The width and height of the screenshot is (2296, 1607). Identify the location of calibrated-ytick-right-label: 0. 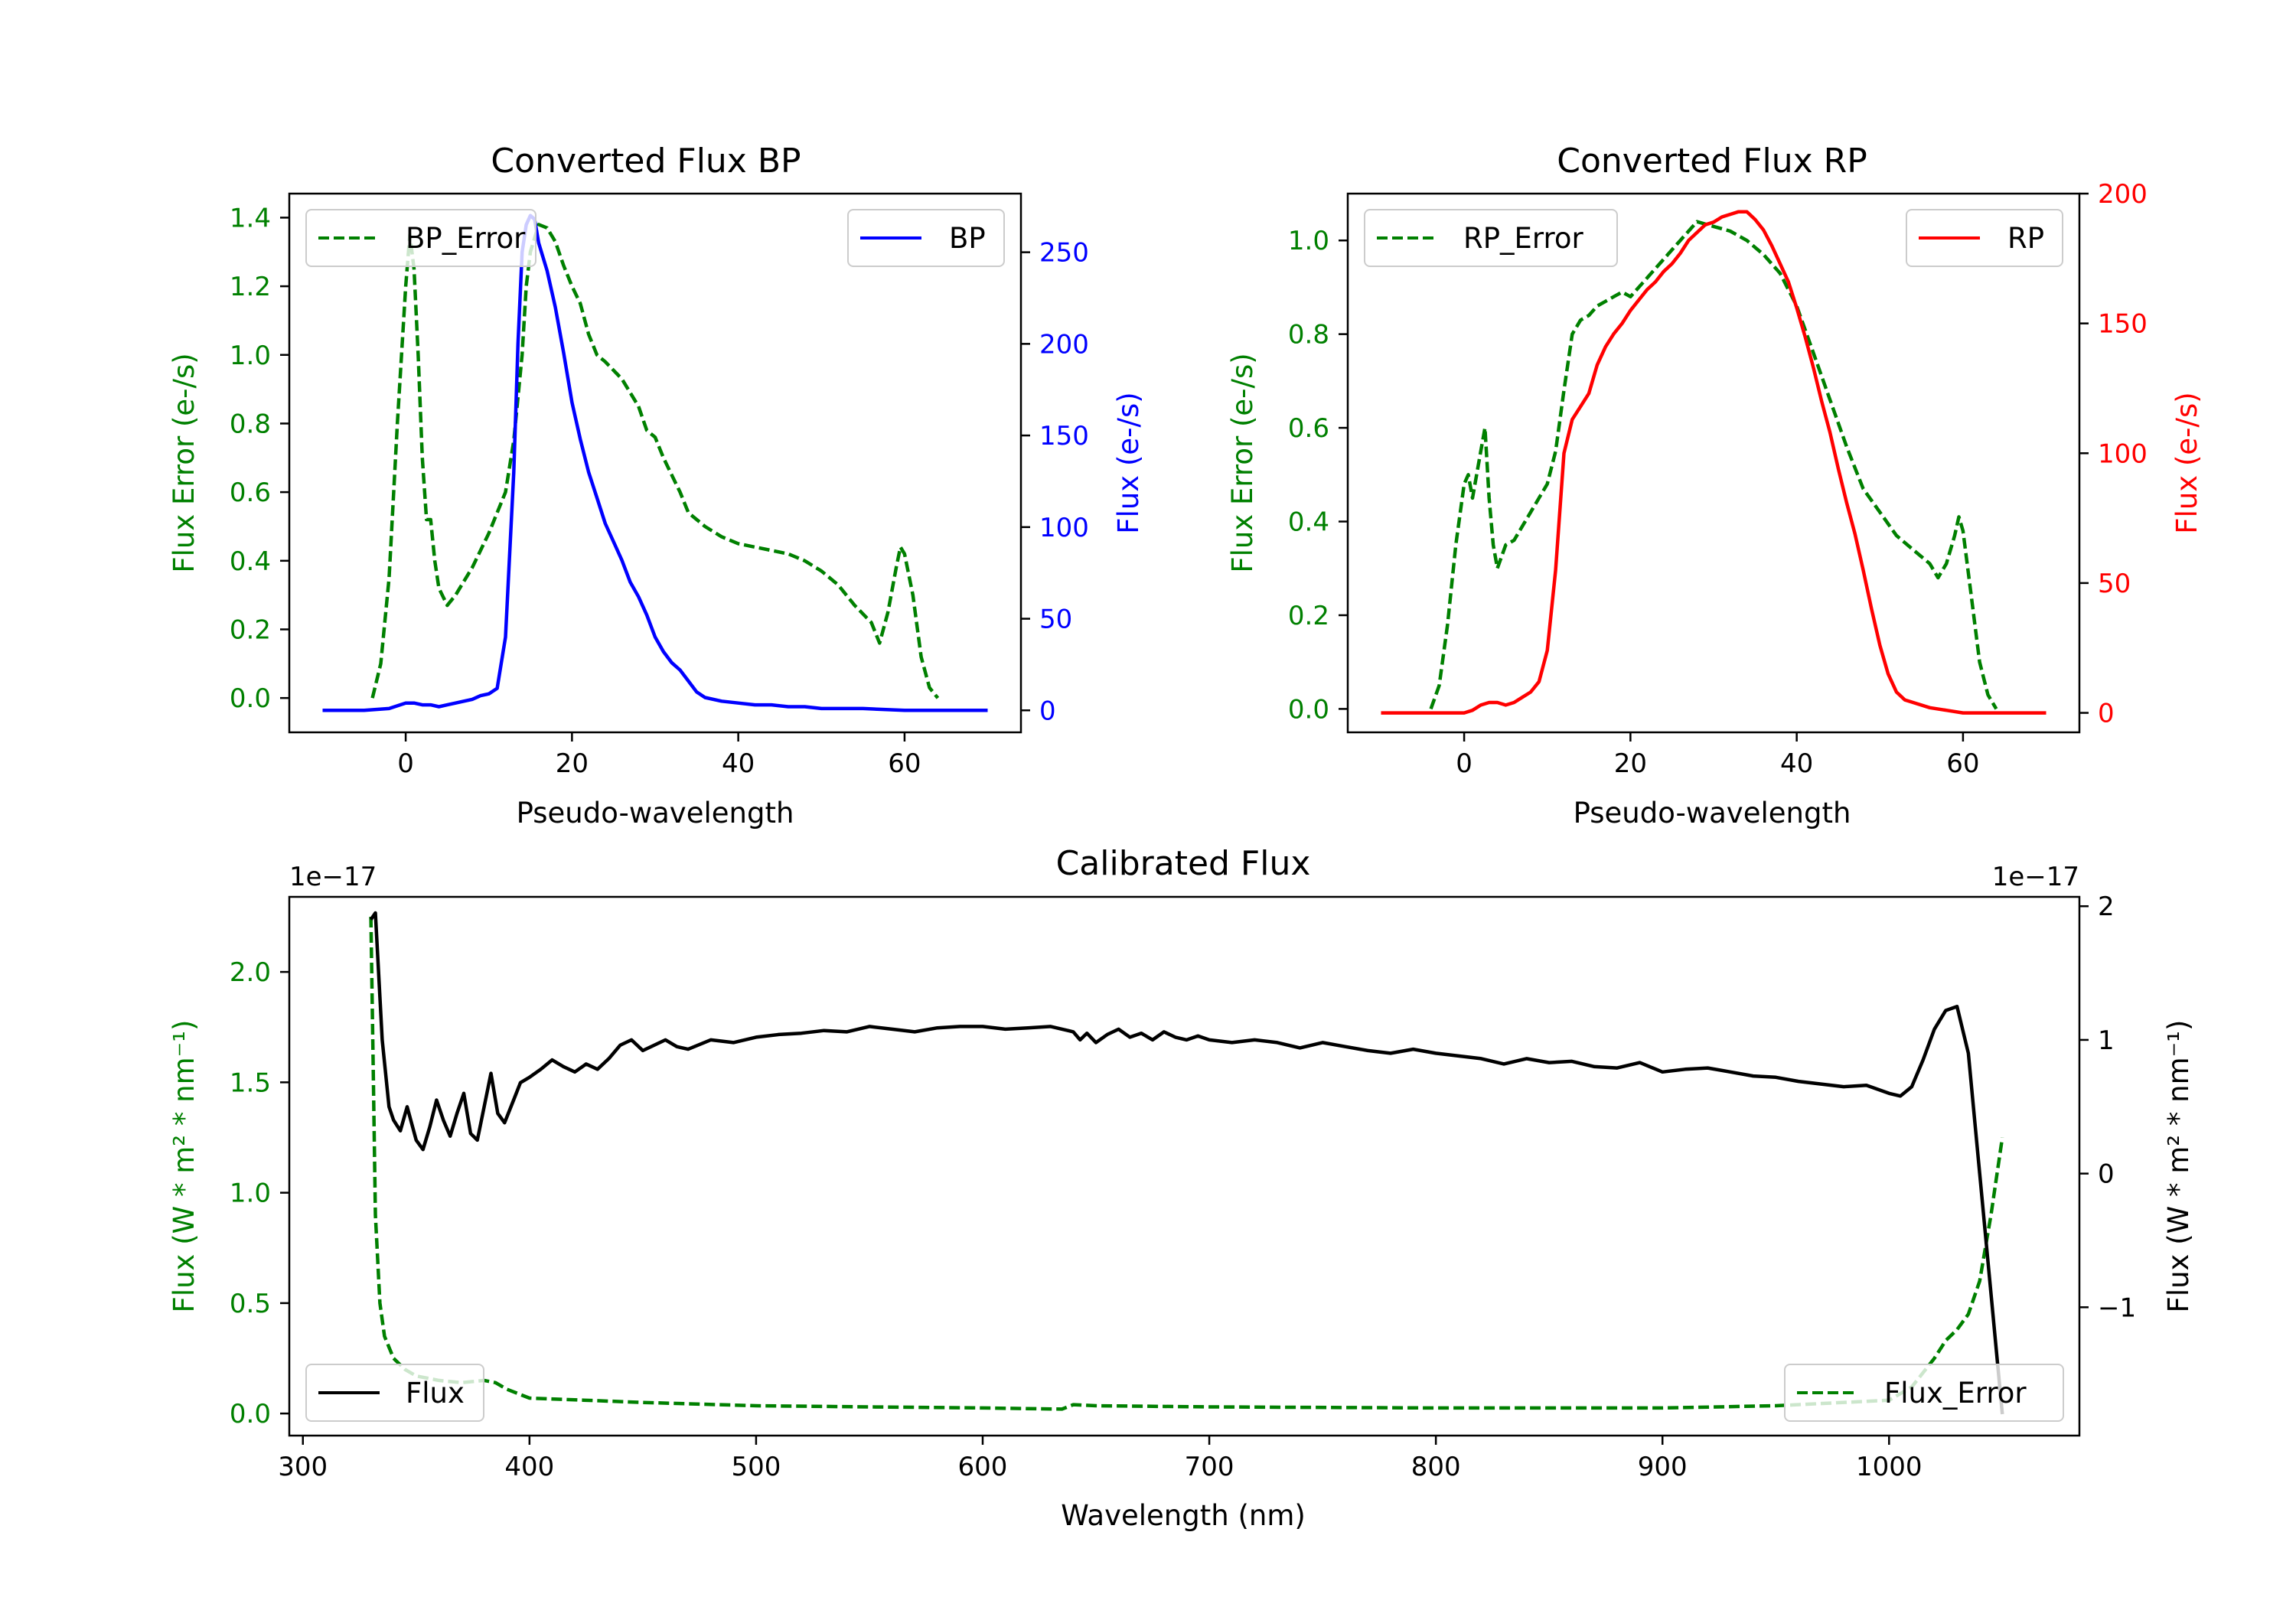
(2106, 1174).